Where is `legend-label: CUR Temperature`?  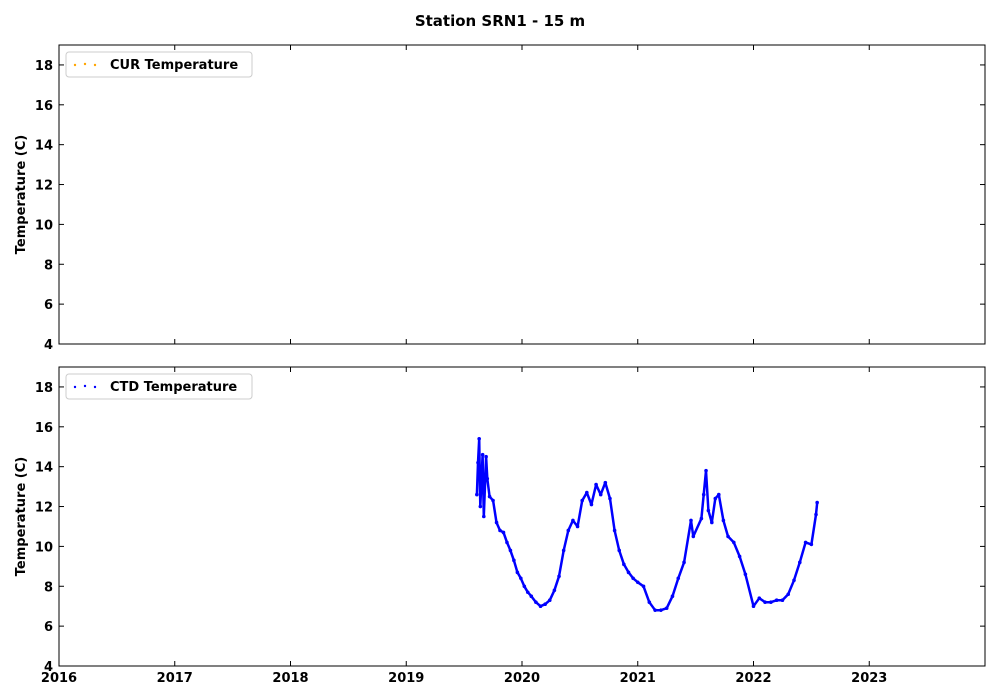
legend-label: CUR Temperature is located at coordinates (174, 65).